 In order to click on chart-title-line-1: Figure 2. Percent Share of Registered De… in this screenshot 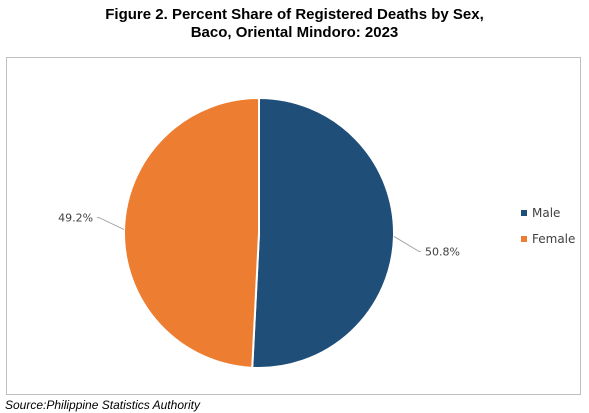, I will do `click(294, 14)`.